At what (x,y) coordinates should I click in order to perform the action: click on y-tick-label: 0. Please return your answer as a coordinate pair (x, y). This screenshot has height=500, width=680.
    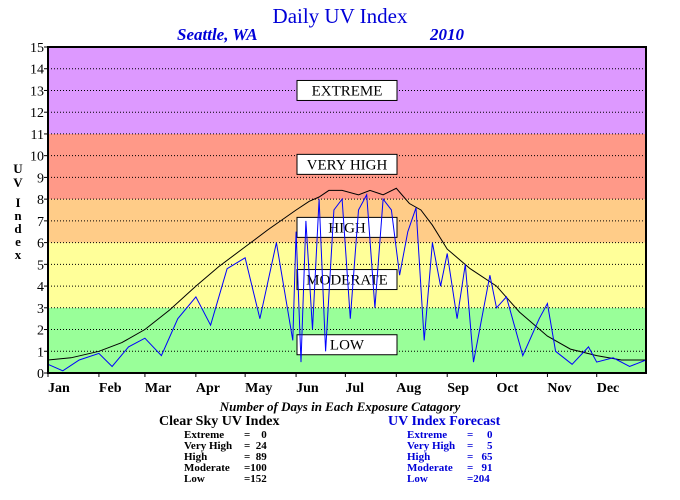
    Looking at the image, I should click on (40, 374).